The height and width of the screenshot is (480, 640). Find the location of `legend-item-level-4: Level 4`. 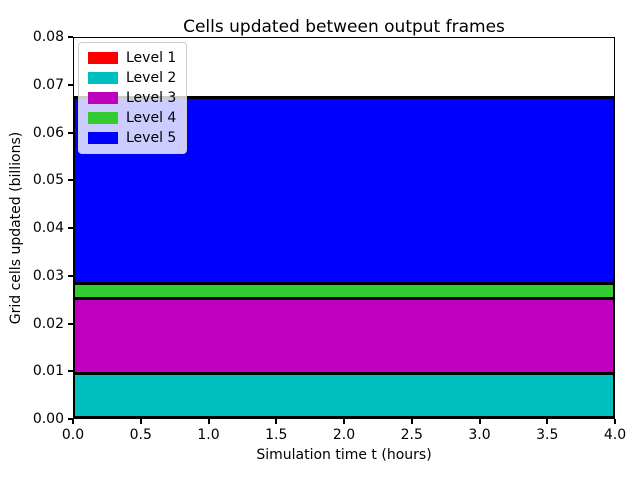

legend-item-level-4: Level 4 is located at coordinates (132, 118).